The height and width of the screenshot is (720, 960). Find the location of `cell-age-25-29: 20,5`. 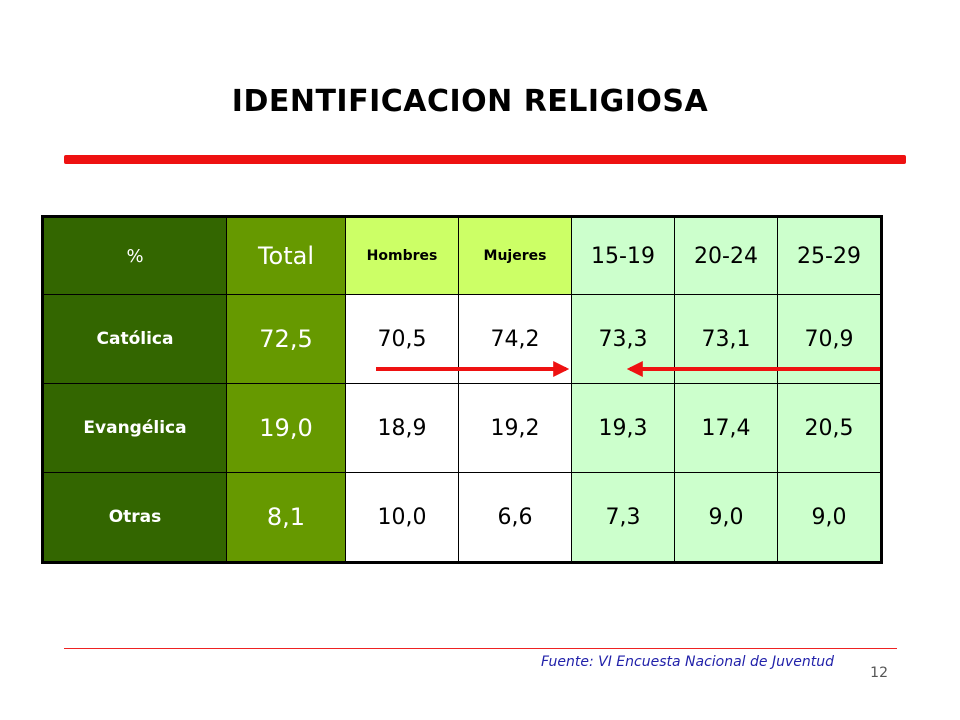

cell-age-25-29: 20,5 is located at coordinates (829, 428).